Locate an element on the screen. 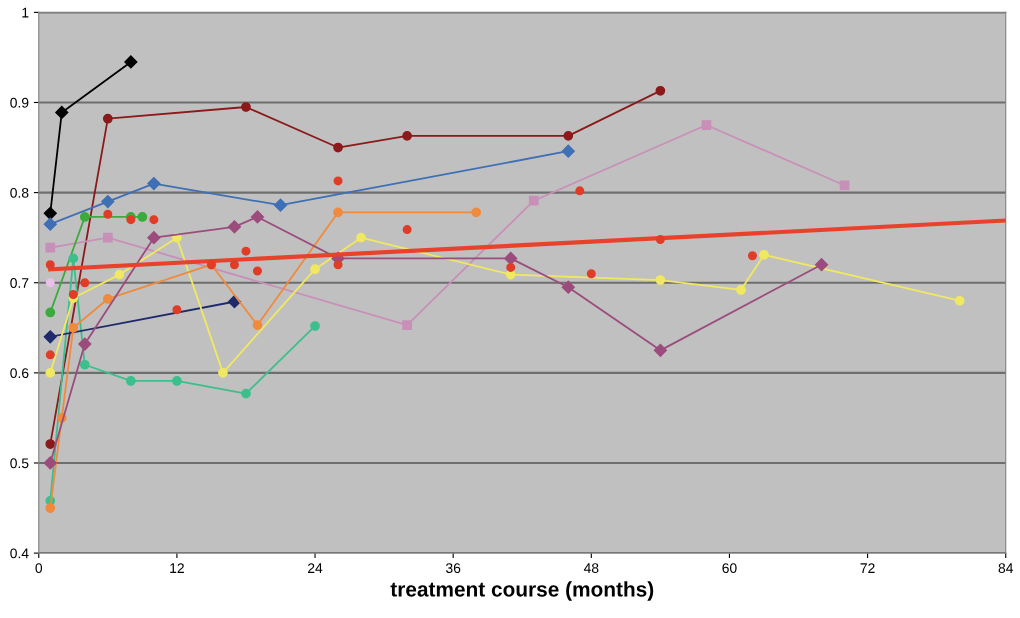 This screenshot has height=618, width=1020. y-tick-label: 0.7 is located at coordinates (19, 283).